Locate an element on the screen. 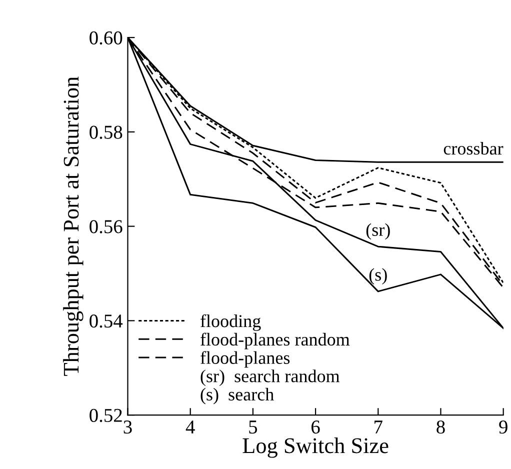 This screenshot has width=511, height=469. annotation: (s) is located at coordinates (378, 276).